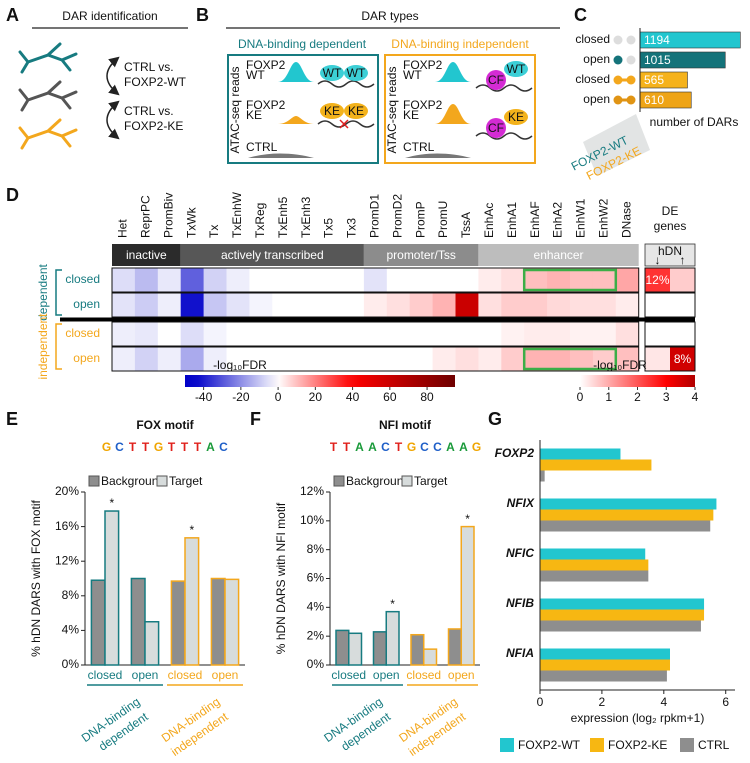 This screenshot has width=750, height=763. Describe the element at coordinates (520, 653) in the screenshot. I see `category-label: NFIA` at that location.